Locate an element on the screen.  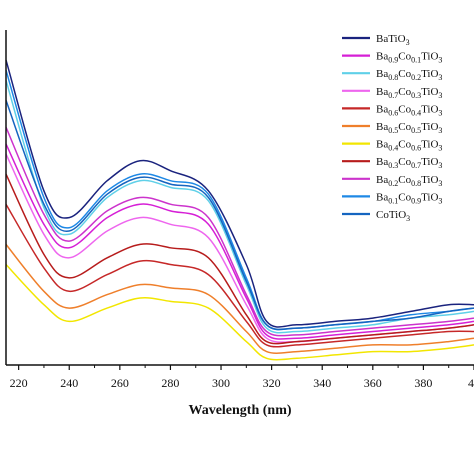
x-tick-label-0: 220 is located at coordinates (19, 383).